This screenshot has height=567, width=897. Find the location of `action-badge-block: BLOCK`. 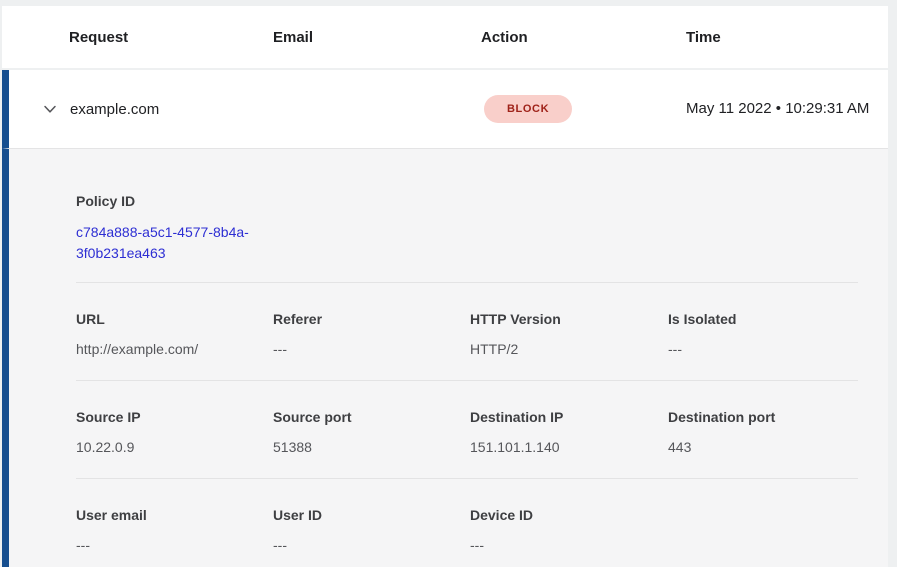

action-badge-block: BLOCK is located at coordinates (528, 109).